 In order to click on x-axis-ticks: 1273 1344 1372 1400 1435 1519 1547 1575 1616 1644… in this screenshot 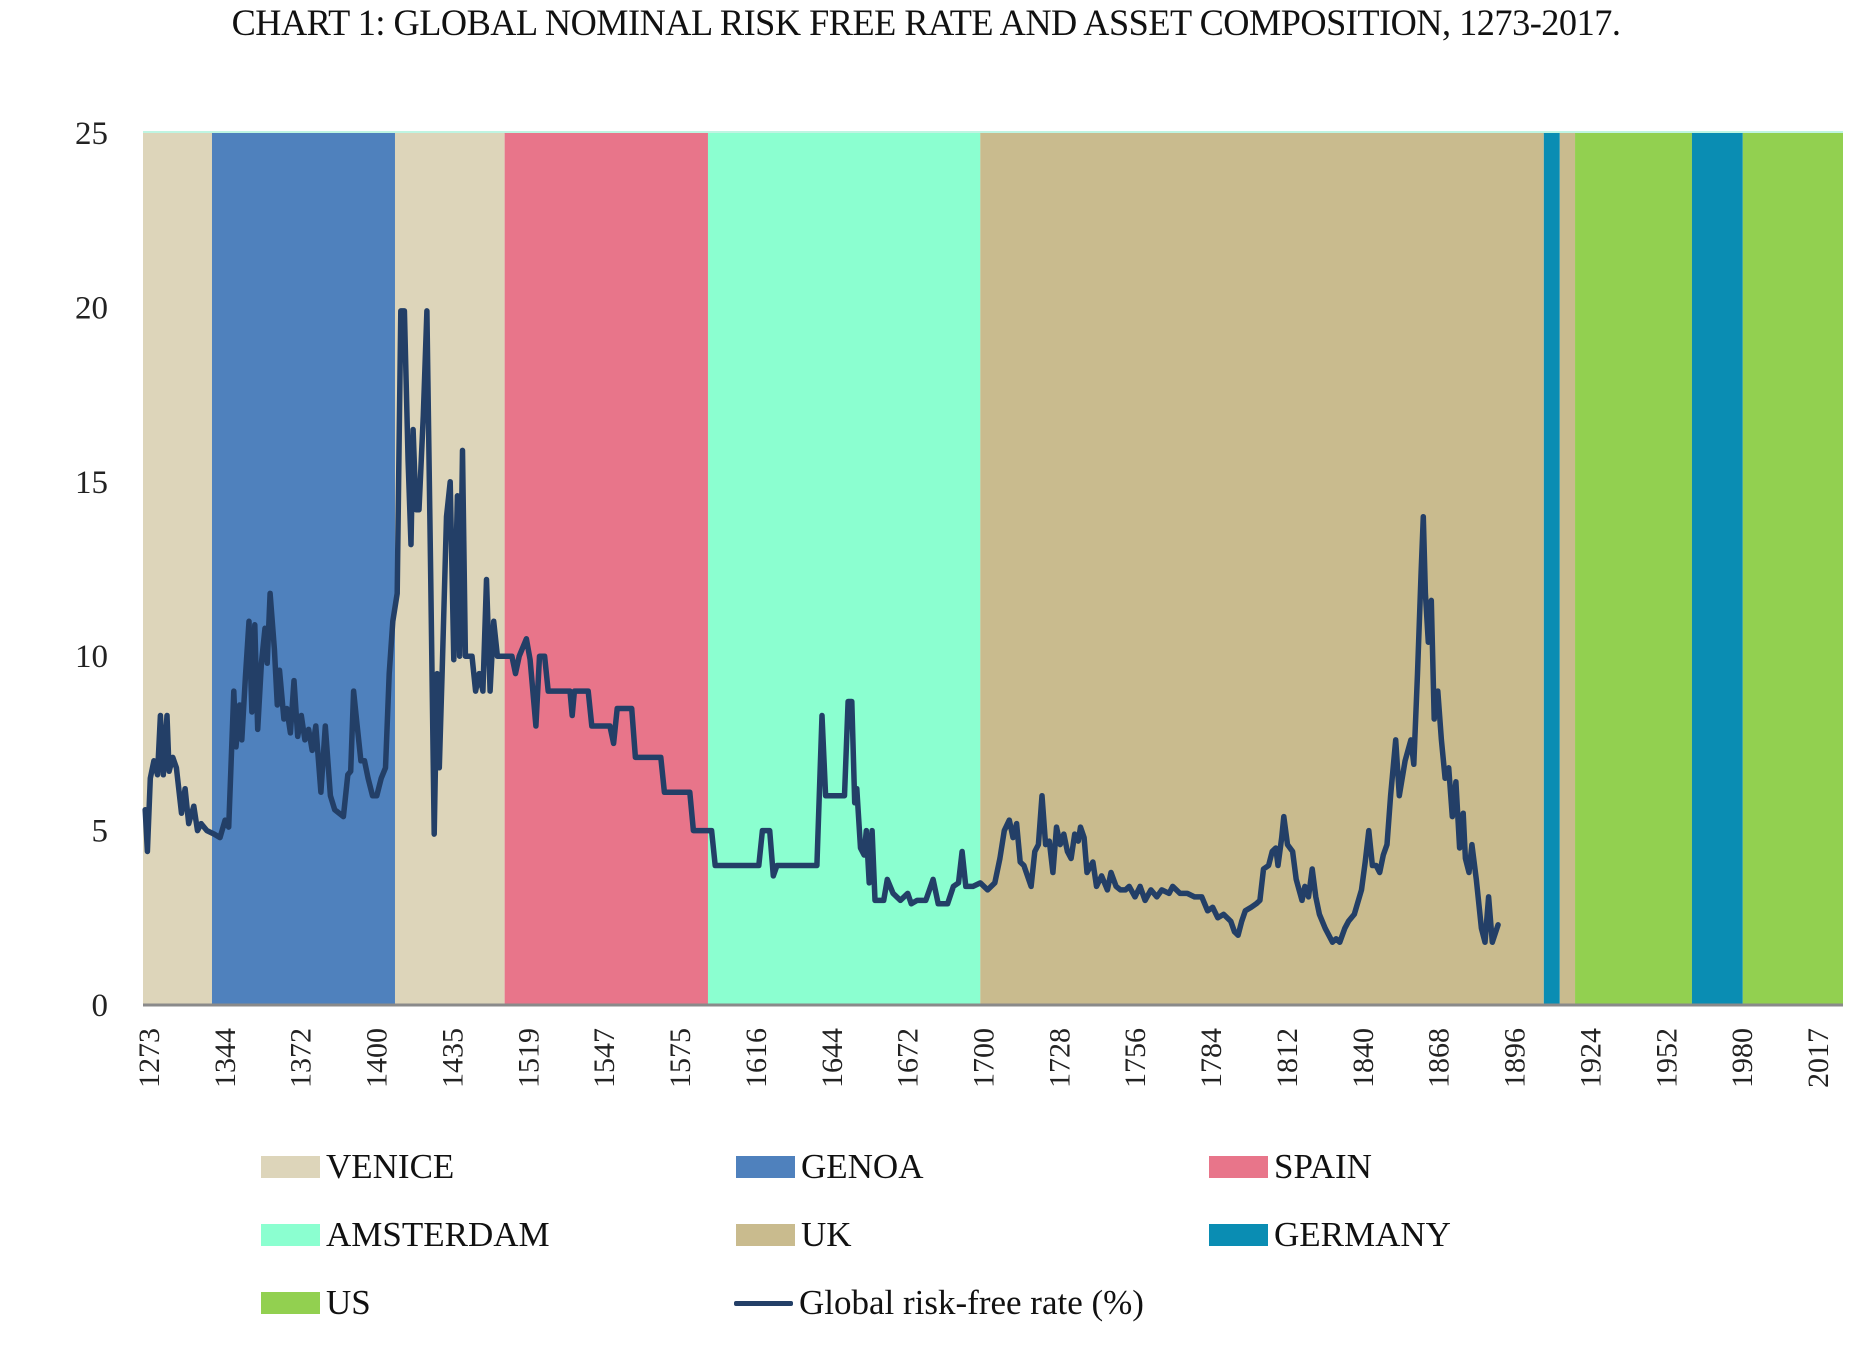, I will do `click(984, 1058)`.